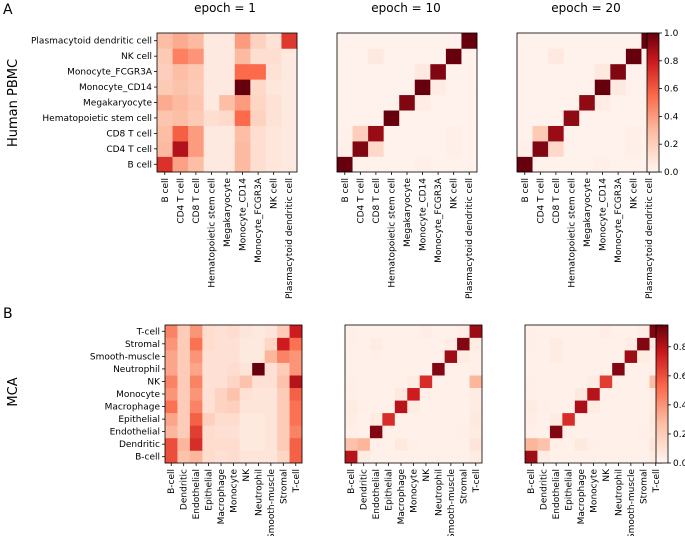 Image resolution: width=685 pixels, height=536 pixels. Describe the element at coordinates (117, 104) in the screenshot. I see `y-tick-label: Megakaryocyte` at that location.